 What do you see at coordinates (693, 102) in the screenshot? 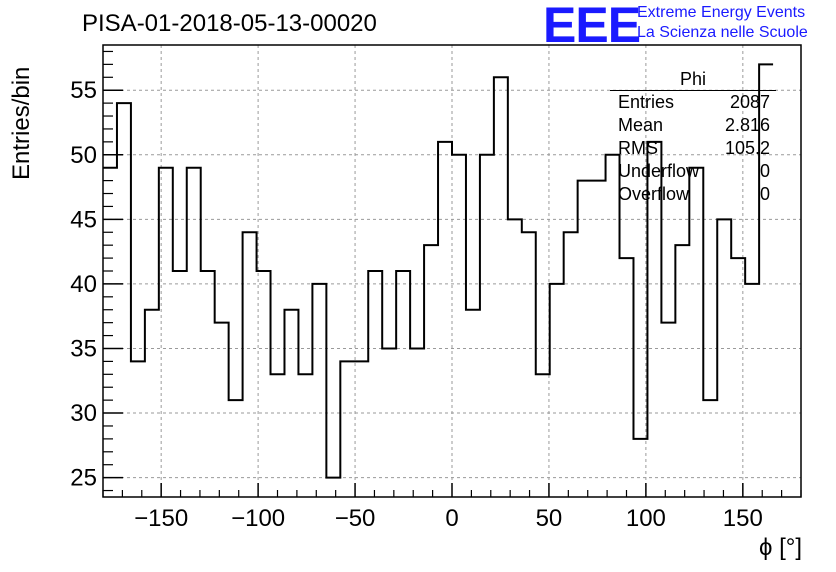
I see `stats-row-entries: Entries 2087` at bounding box center [693, 102].